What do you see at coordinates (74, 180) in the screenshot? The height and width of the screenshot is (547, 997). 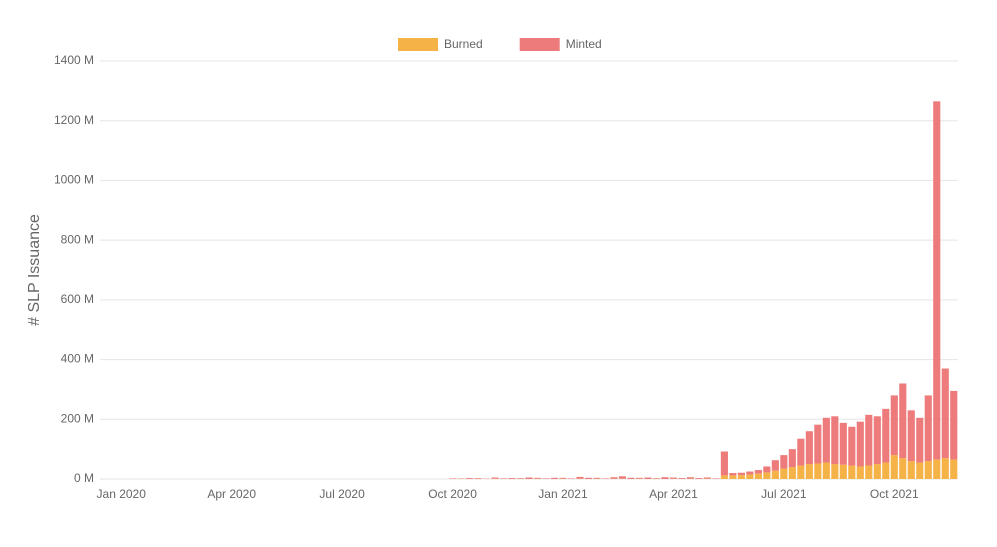 I see `y-tick-label: 1000 M` at bounding box center [74, 180].